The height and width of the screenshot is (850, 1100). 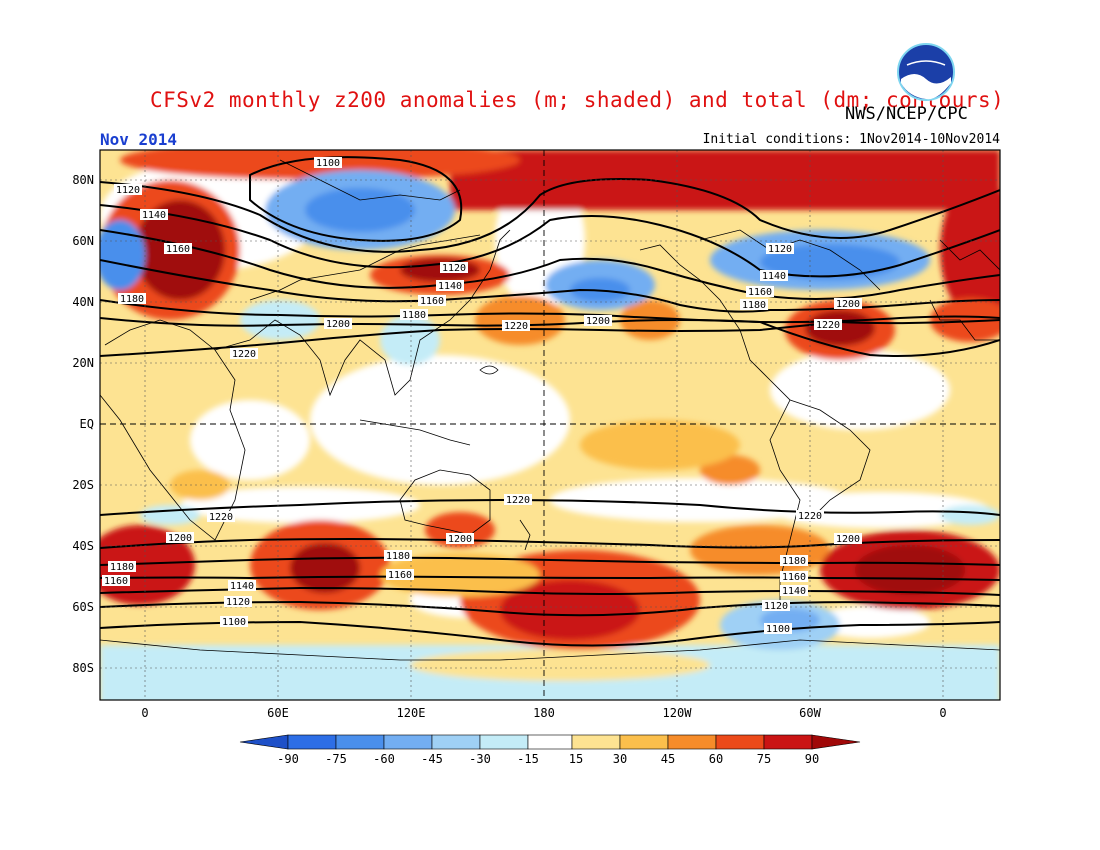 What do you see at coordinates (83, 363) in the screenshot?
I see `lat-label: 20N` at bounding box center [83, 363].